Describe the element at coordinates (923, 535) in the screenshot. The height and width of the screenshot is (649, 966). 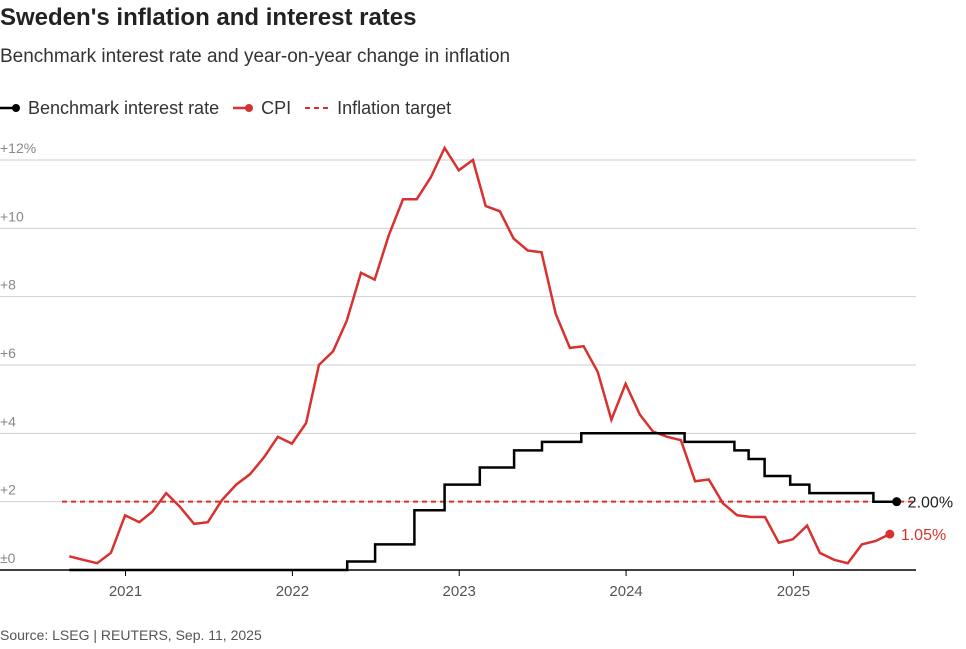
I see `cpi-line-end-label: 1.05%` at that location.